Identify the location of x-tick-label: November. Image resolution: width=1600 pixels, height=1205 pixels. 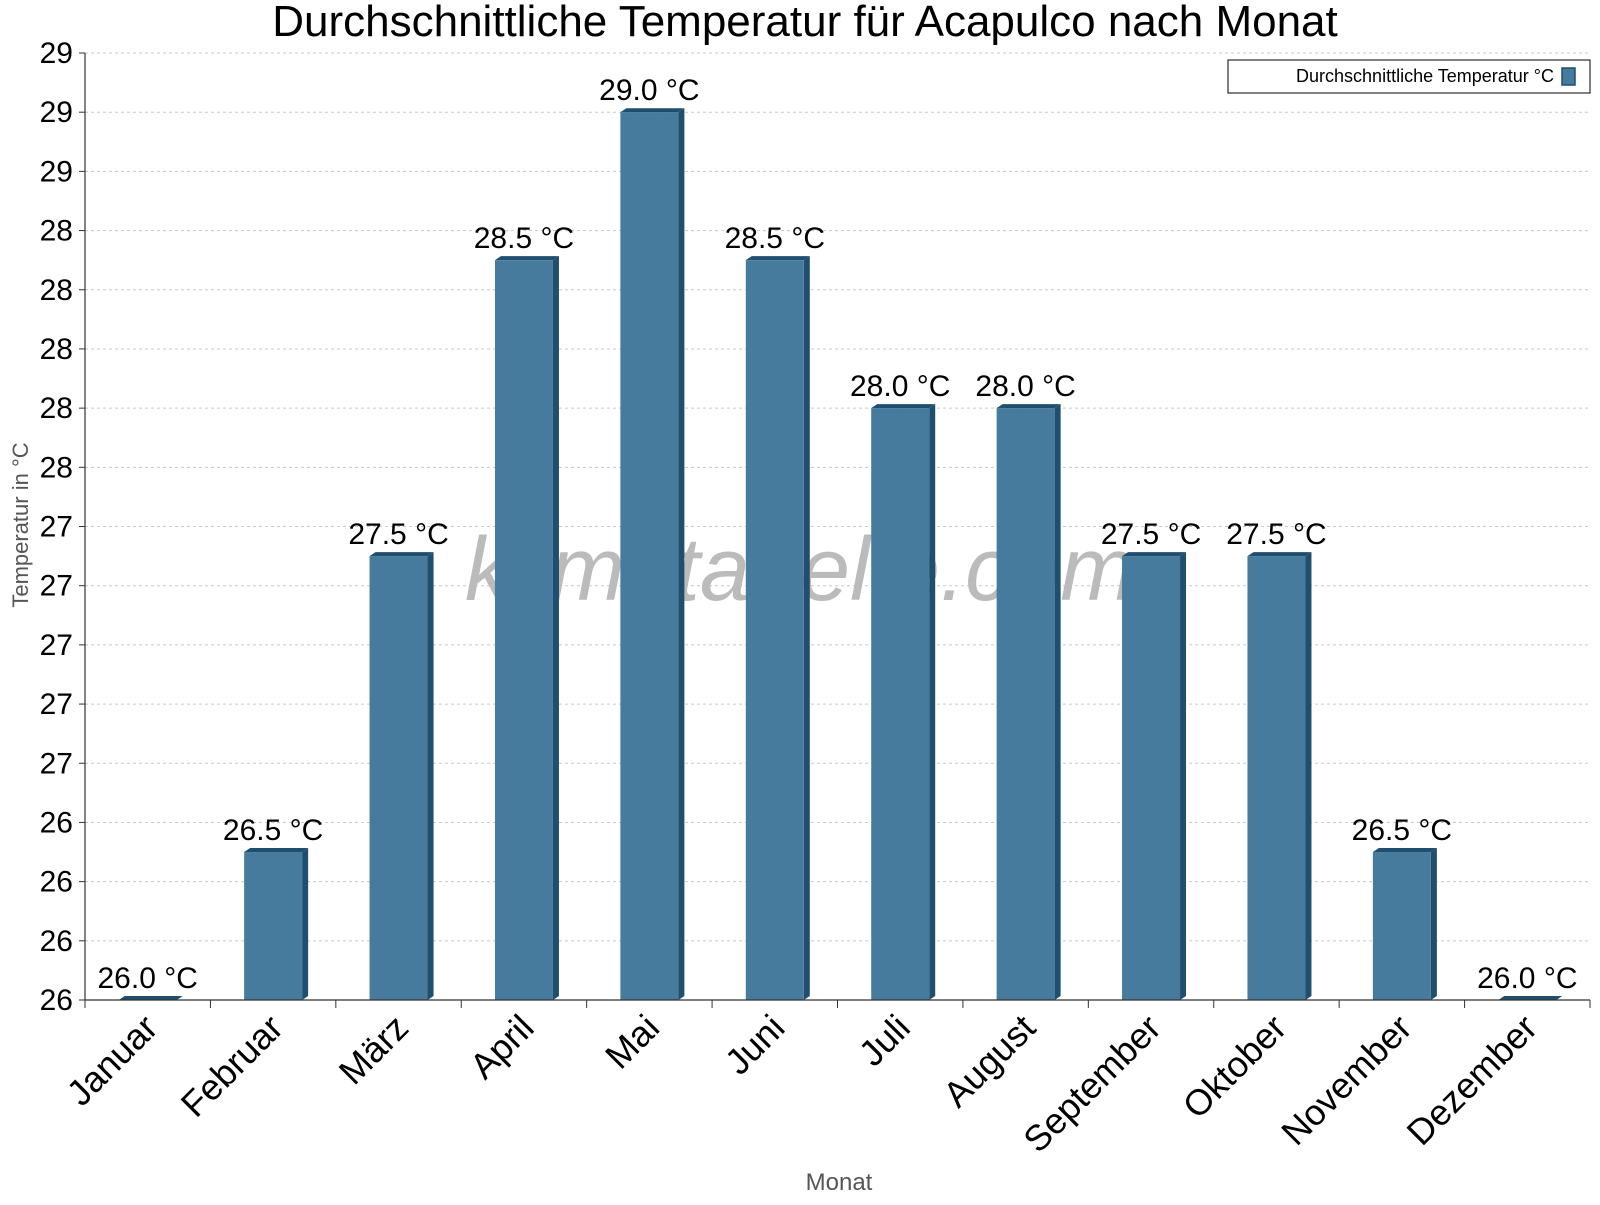
(1346, 1080).